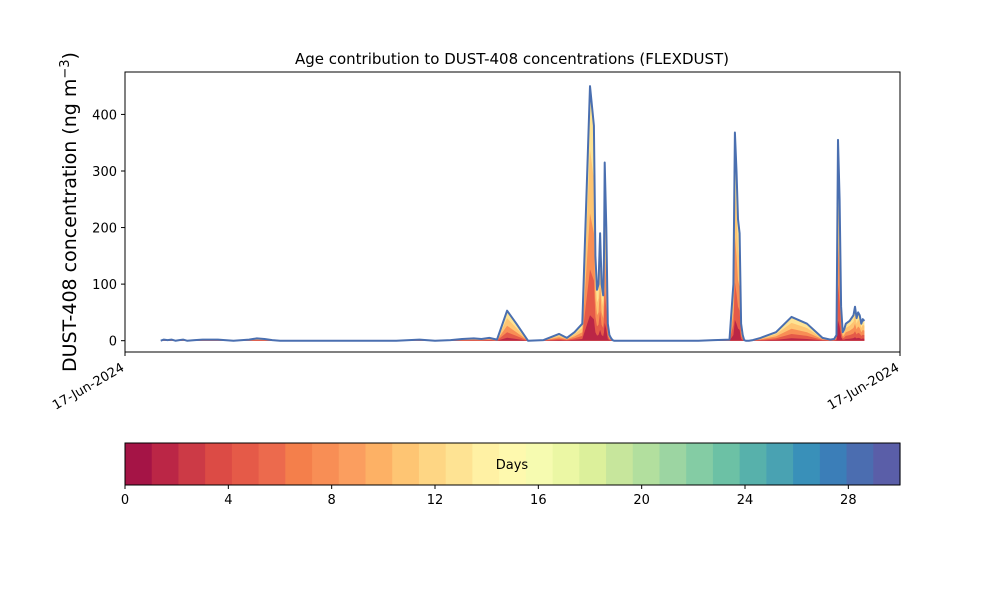  I want to click on colorbar-tick-label: 12, so click(435, 500).